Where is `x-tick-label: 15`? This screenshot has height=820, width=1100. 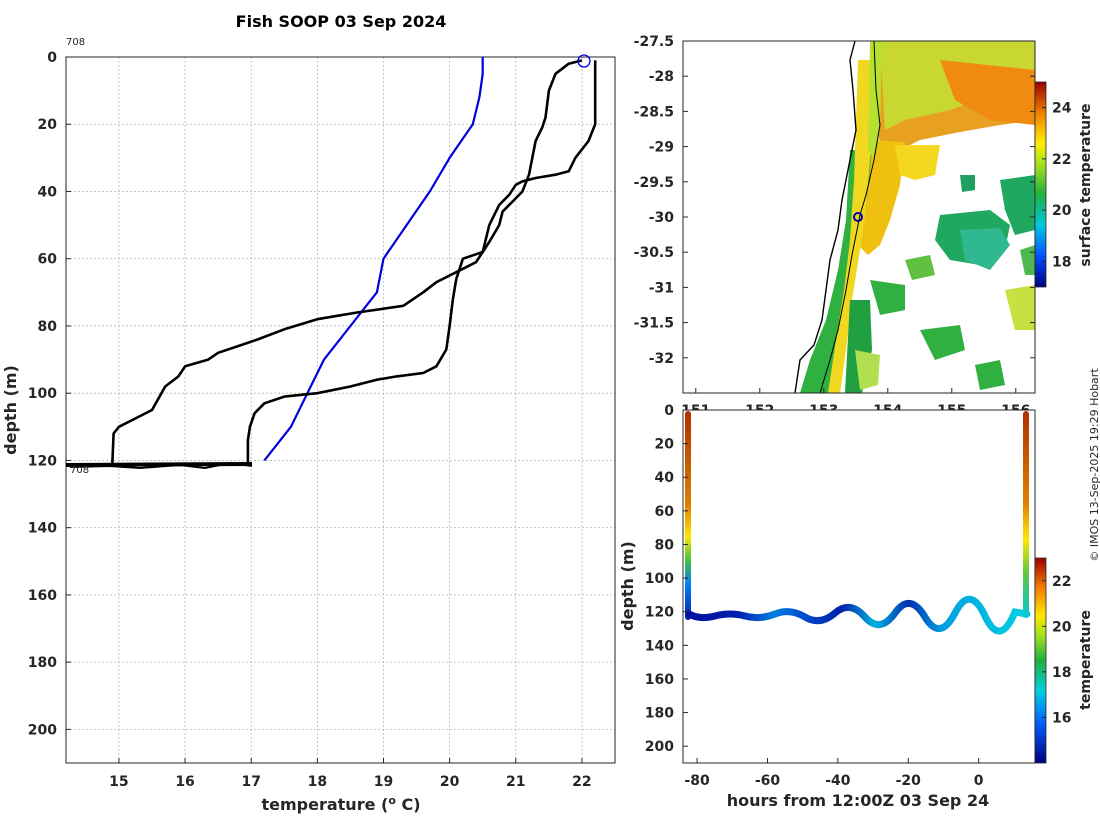 x-tick-label: 15 is located at coordinates (118, 782).